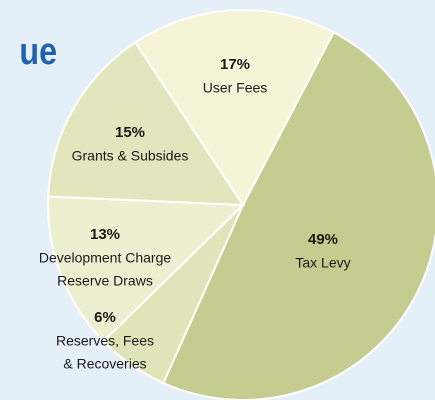 The height and width of the screenshot is (400, 435). I want to click on slice-label: Development Charge, so click(105, 258).